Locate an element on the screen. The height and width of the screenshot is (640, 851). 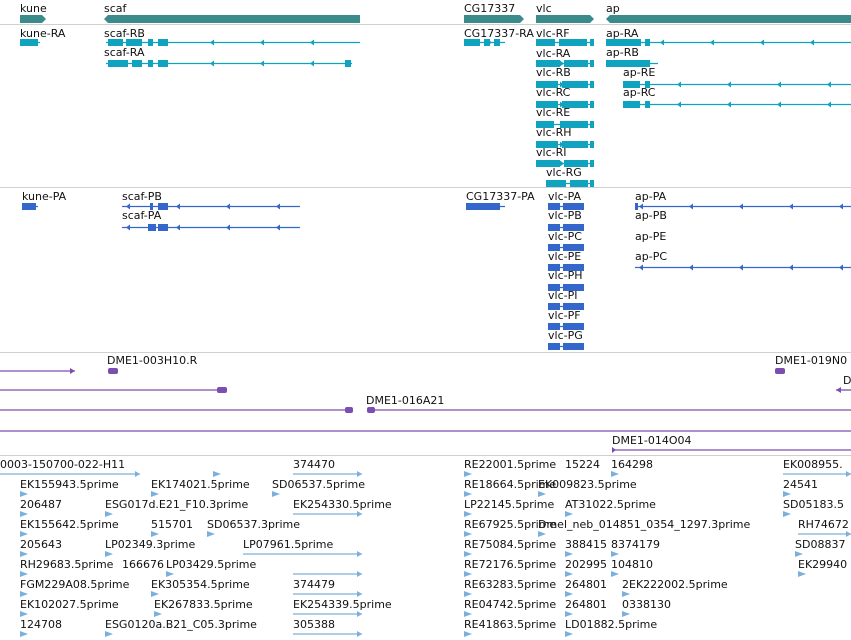
gene-bar-kune is located at coordinates (33, 19).